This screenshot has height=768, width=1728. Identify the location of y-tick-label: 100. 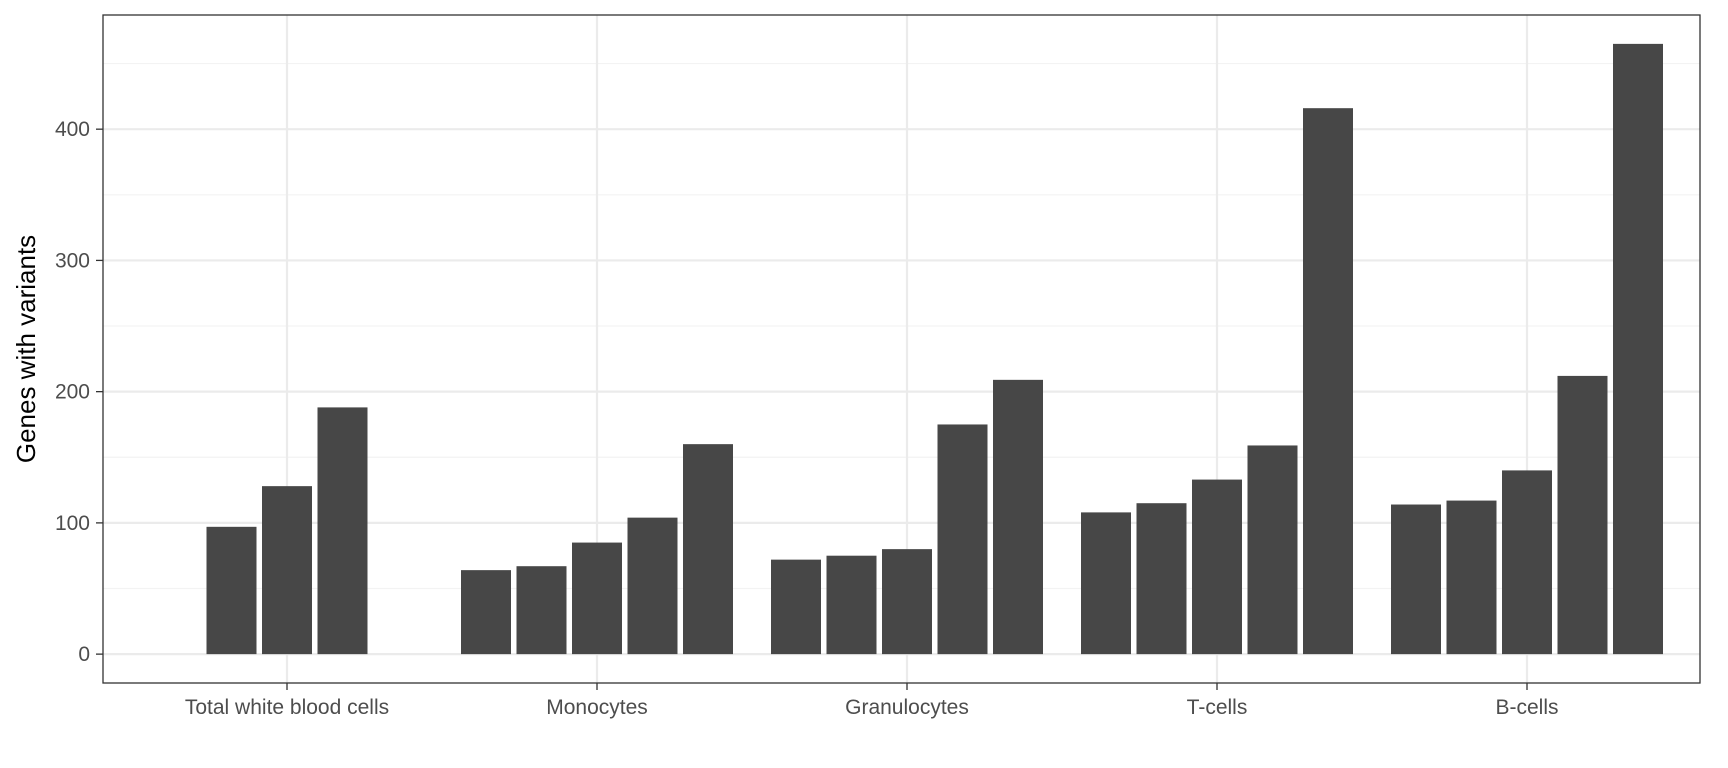
(72, 523).